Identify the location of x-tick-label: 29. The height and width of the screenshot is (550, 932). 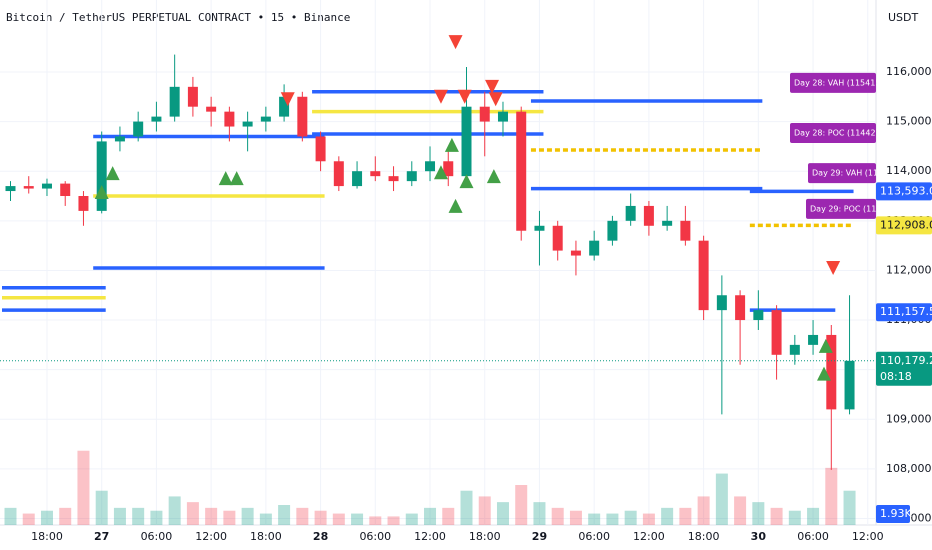
(539, 536).